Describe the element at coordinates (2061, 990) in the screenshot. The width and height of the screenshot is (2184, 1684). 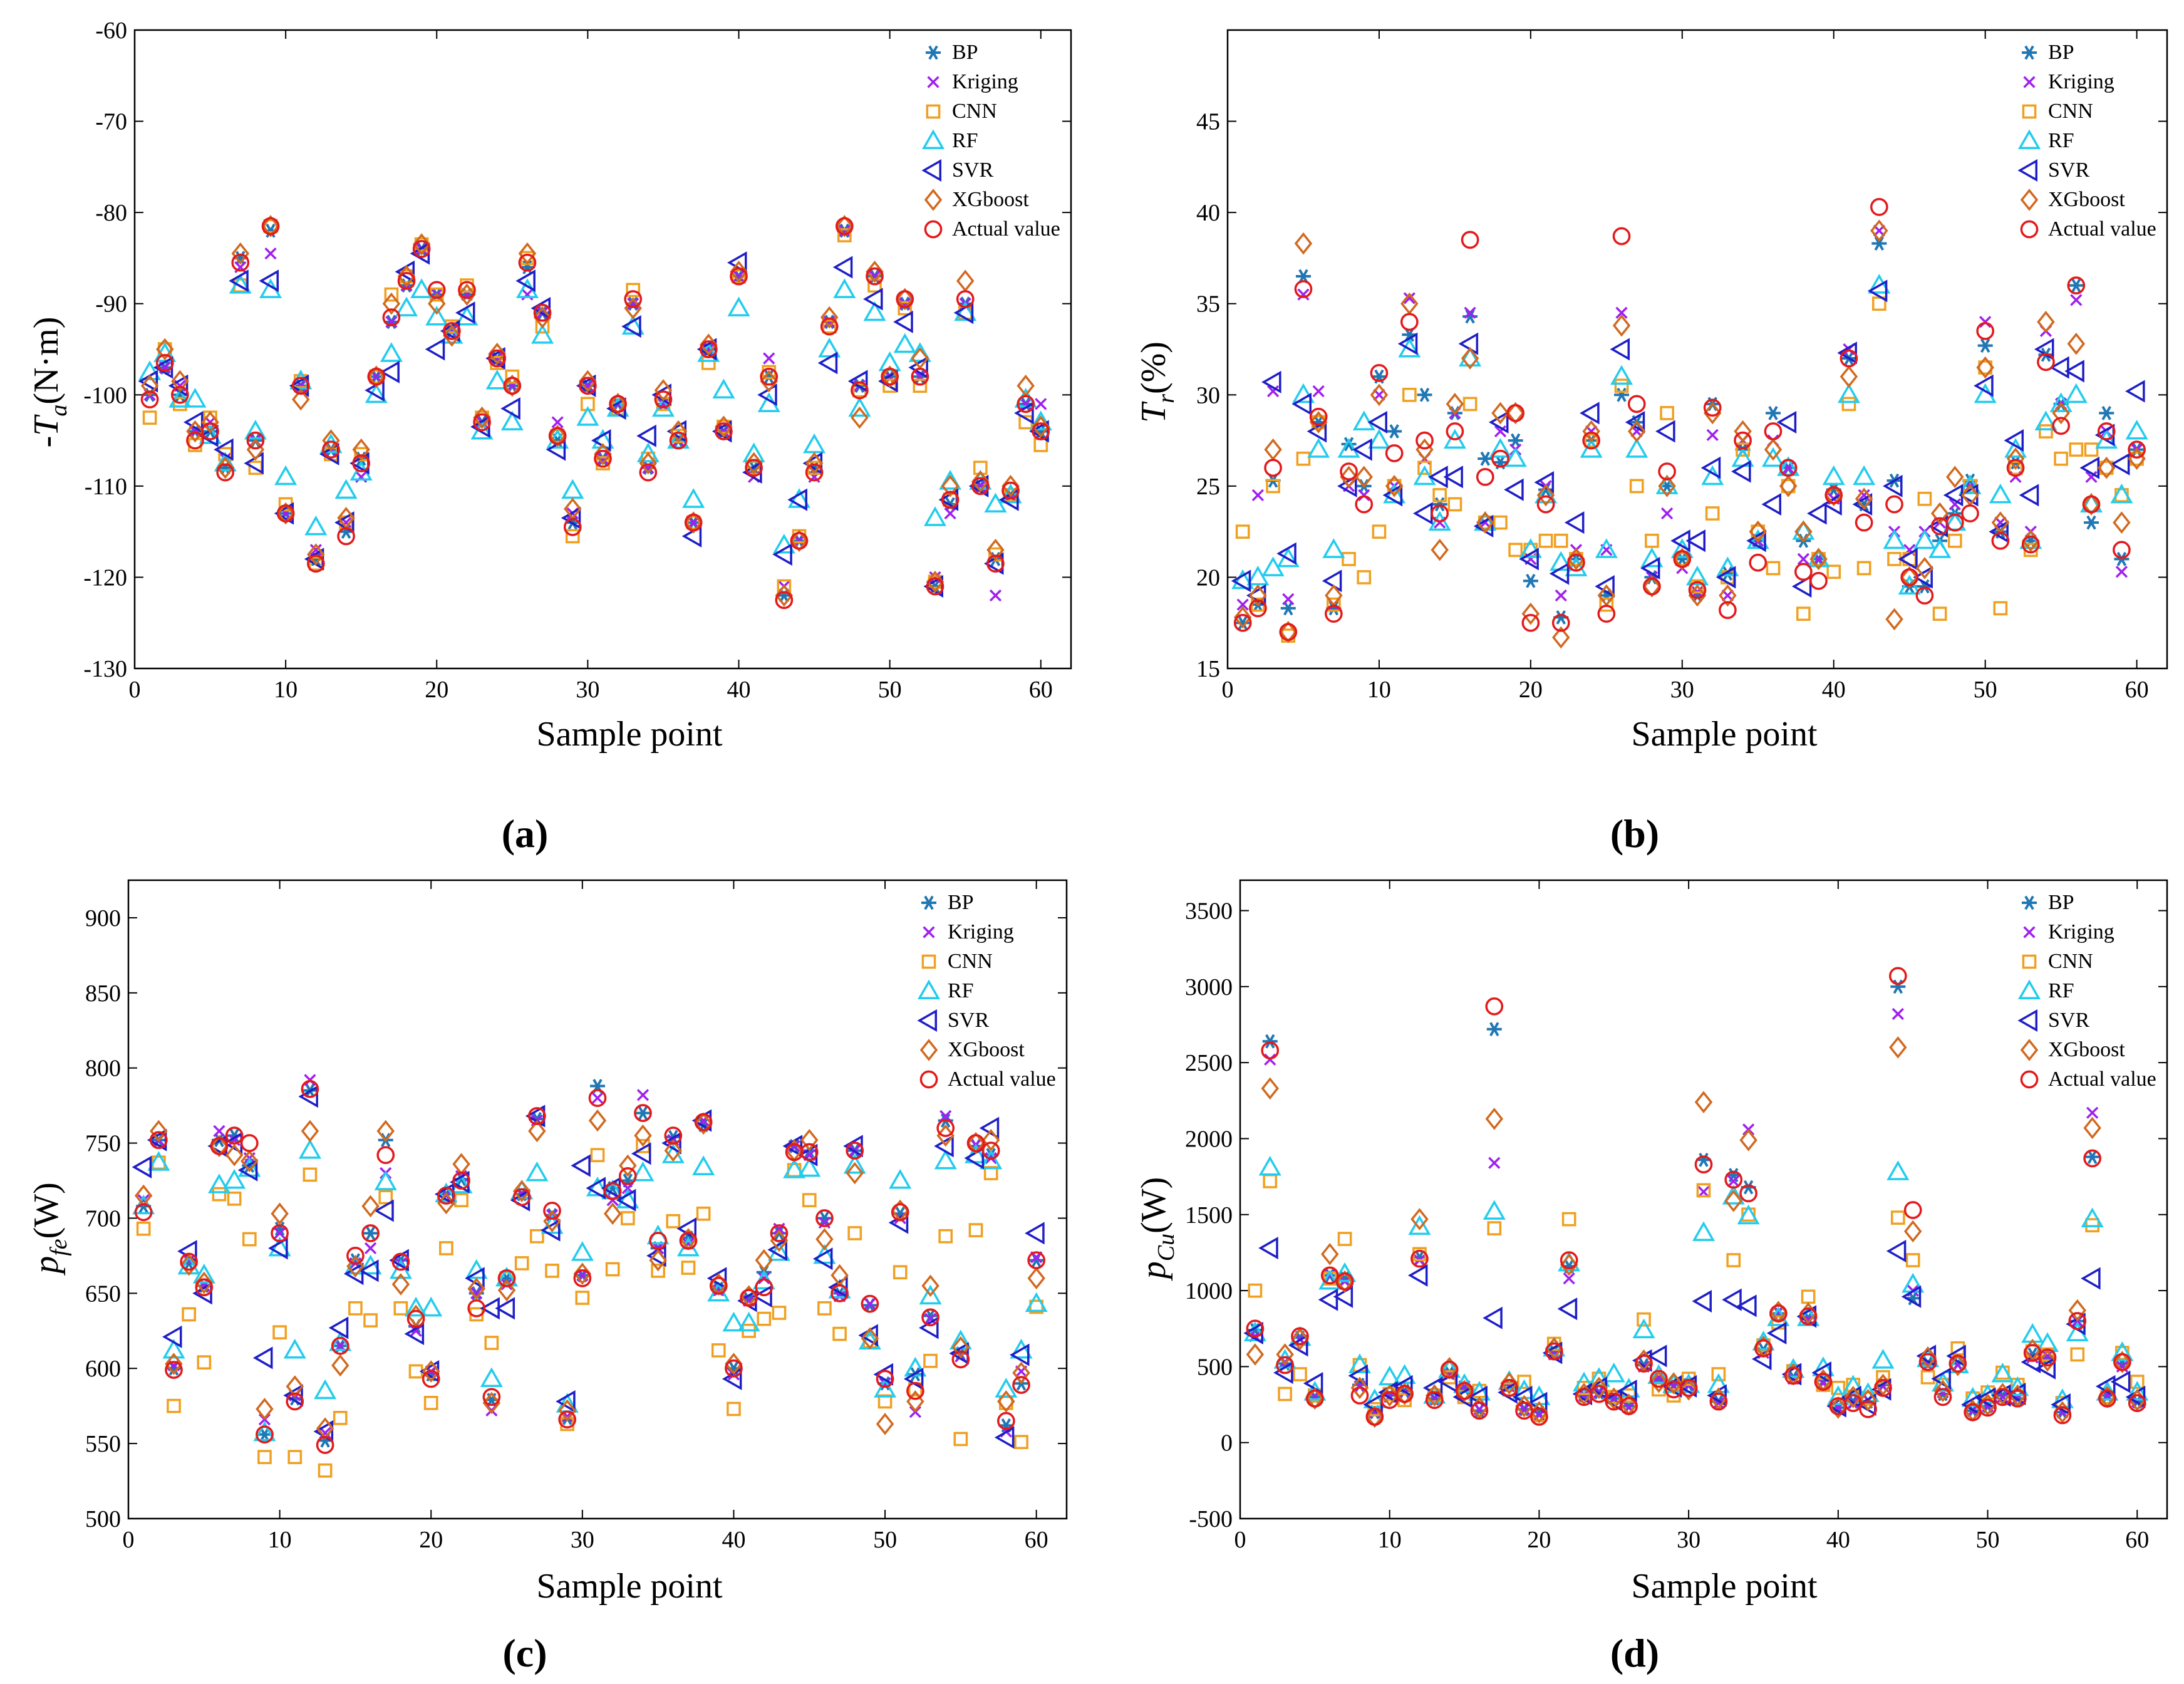
I see `legend-label: RF` at that location.